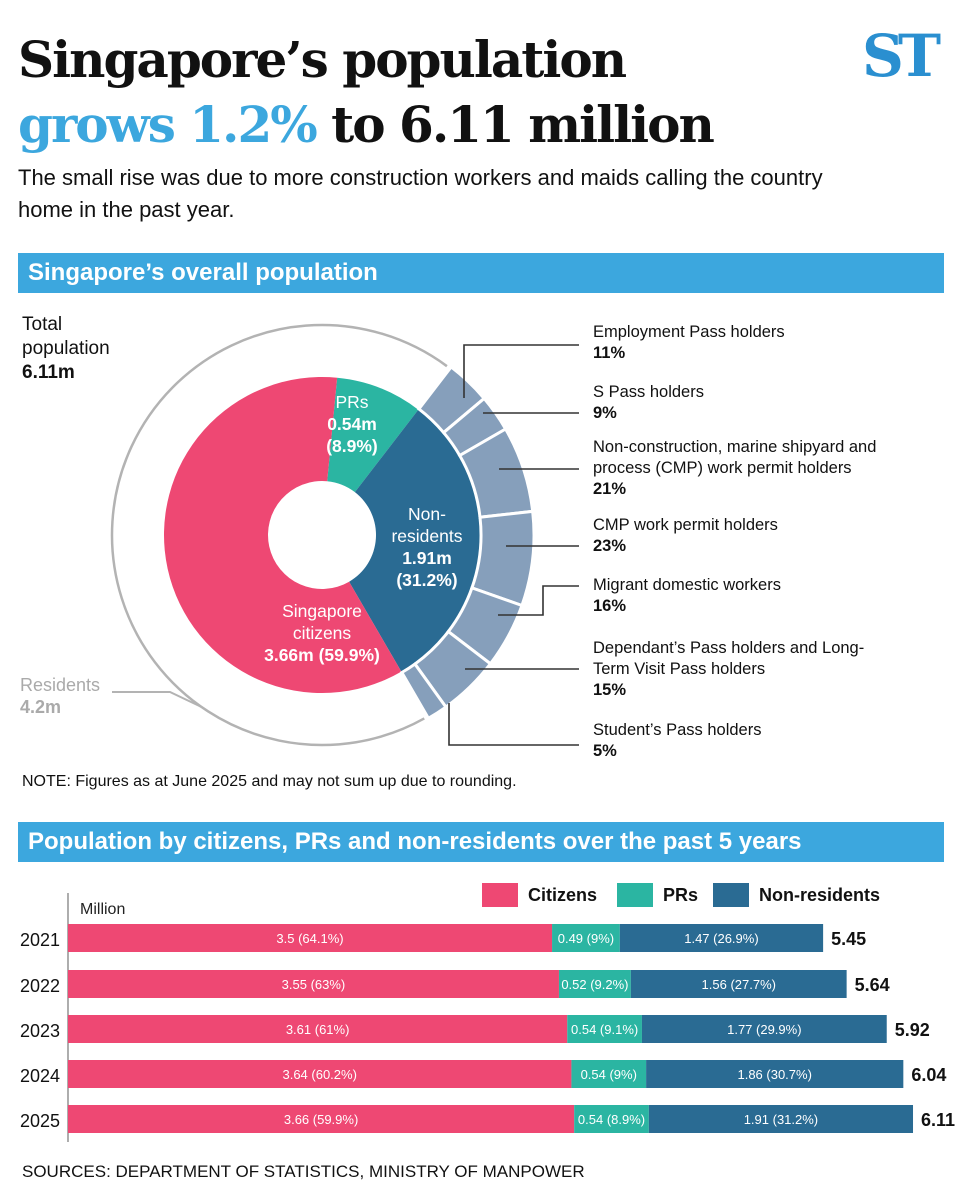  Describe the element at coordinates (168, 124) in the screenshot. I see `headline-highlight: grows 1.2%` at that location.